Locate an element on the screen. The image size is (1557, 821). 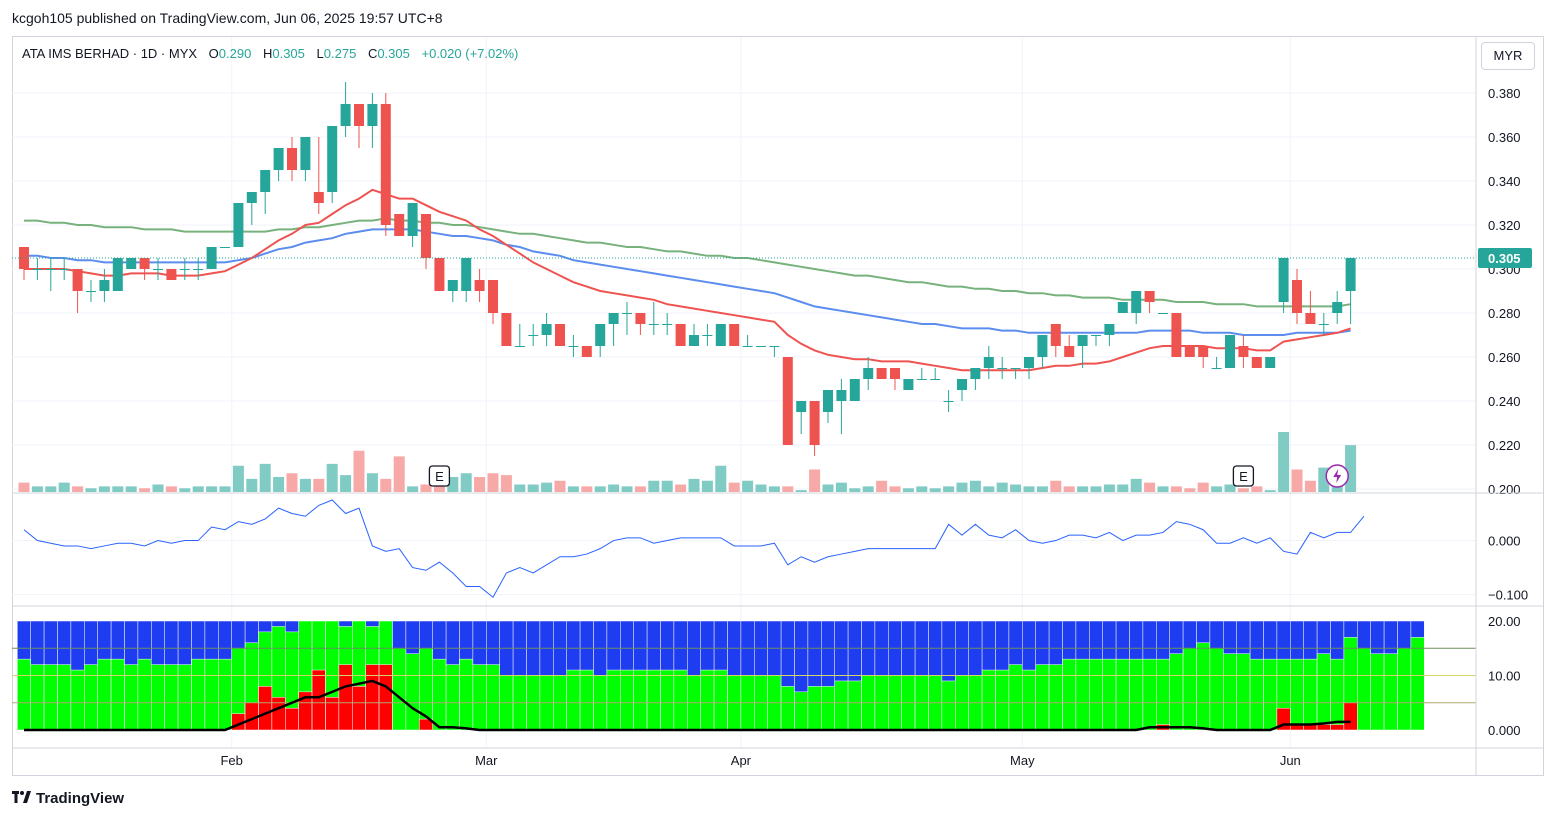
legend-high-value: 0.305 is located at coordinates (288, 53).